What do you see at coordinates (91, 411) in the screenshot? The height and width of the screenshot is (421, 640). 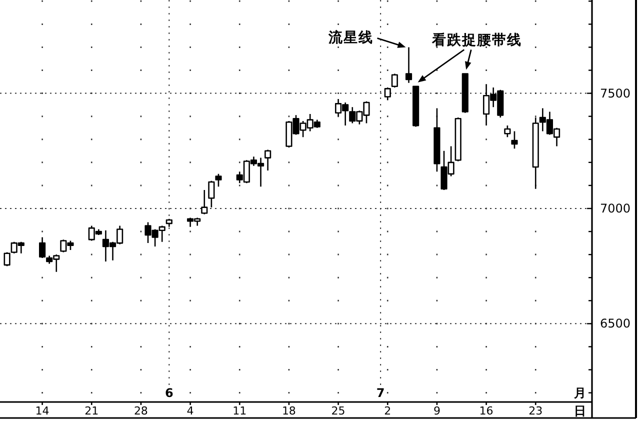 I see `x-tick-label: 21` at bounding box center [91, 411].